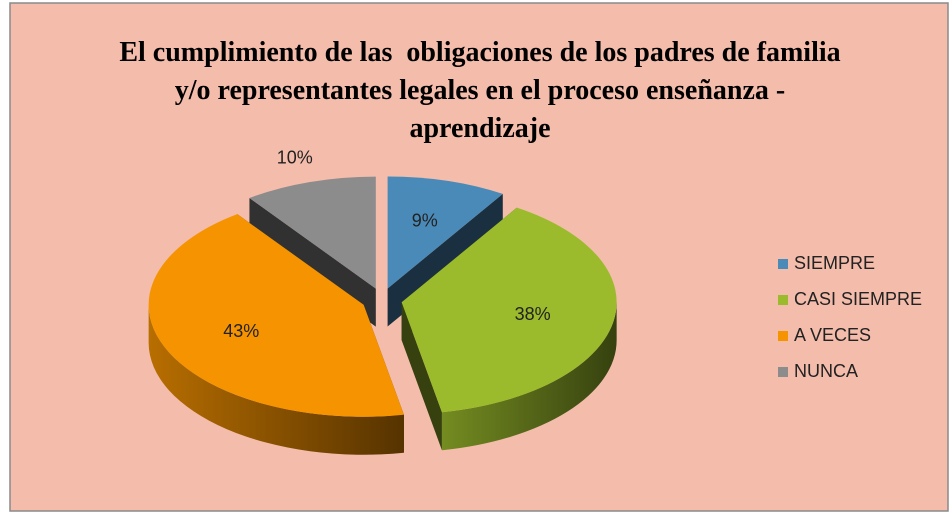 This screenshot has width=952, height=515. I want to click on data-label: 10%, so click(295, 157).